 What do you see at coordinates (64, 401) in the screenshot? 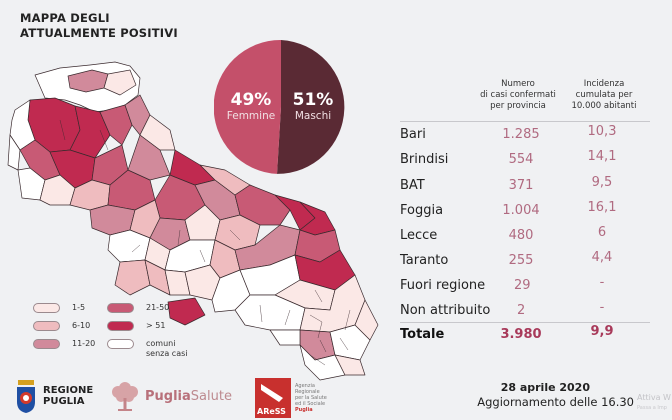
I see `logo-line: PUGLIA` at bounding box center [64, 401].